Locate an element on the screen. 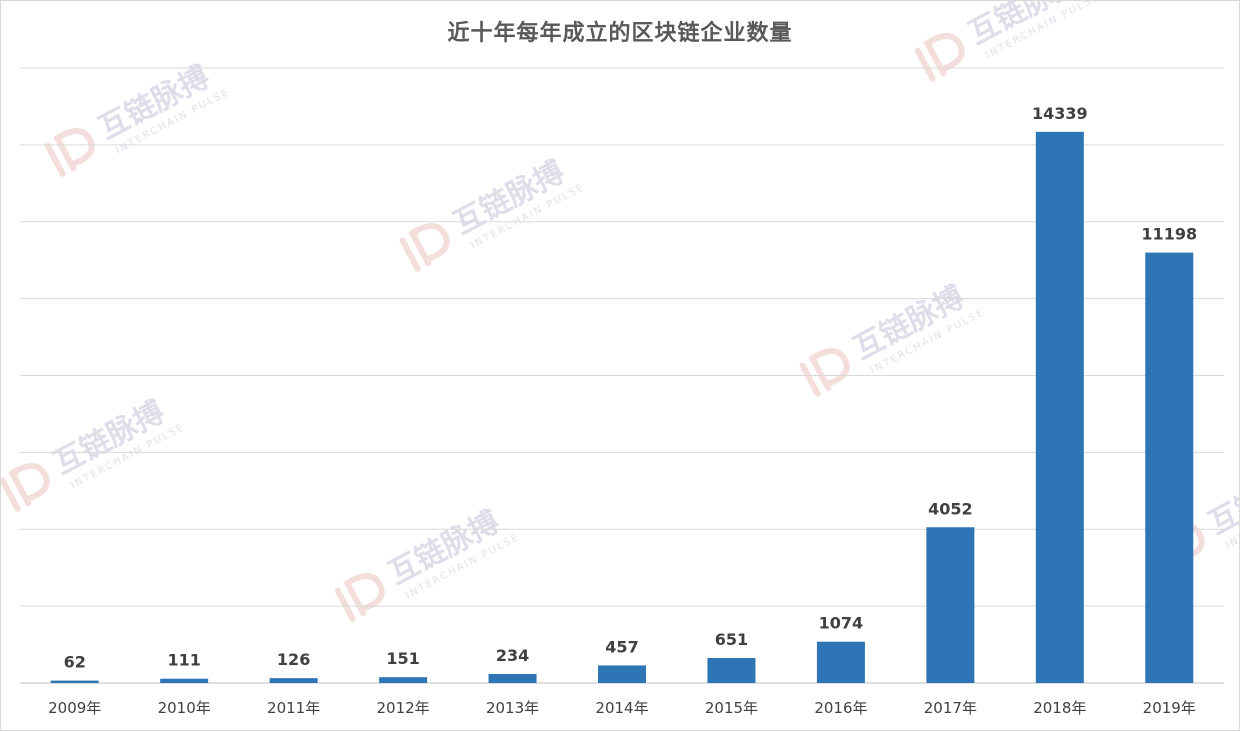  bar-2017年 is located at coordinates (950, 605).